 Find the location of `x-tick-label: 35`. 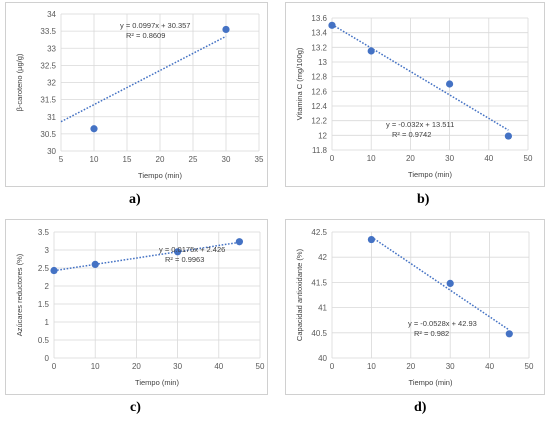

x-tick-label: 35 is located at coordinates (259, 159).